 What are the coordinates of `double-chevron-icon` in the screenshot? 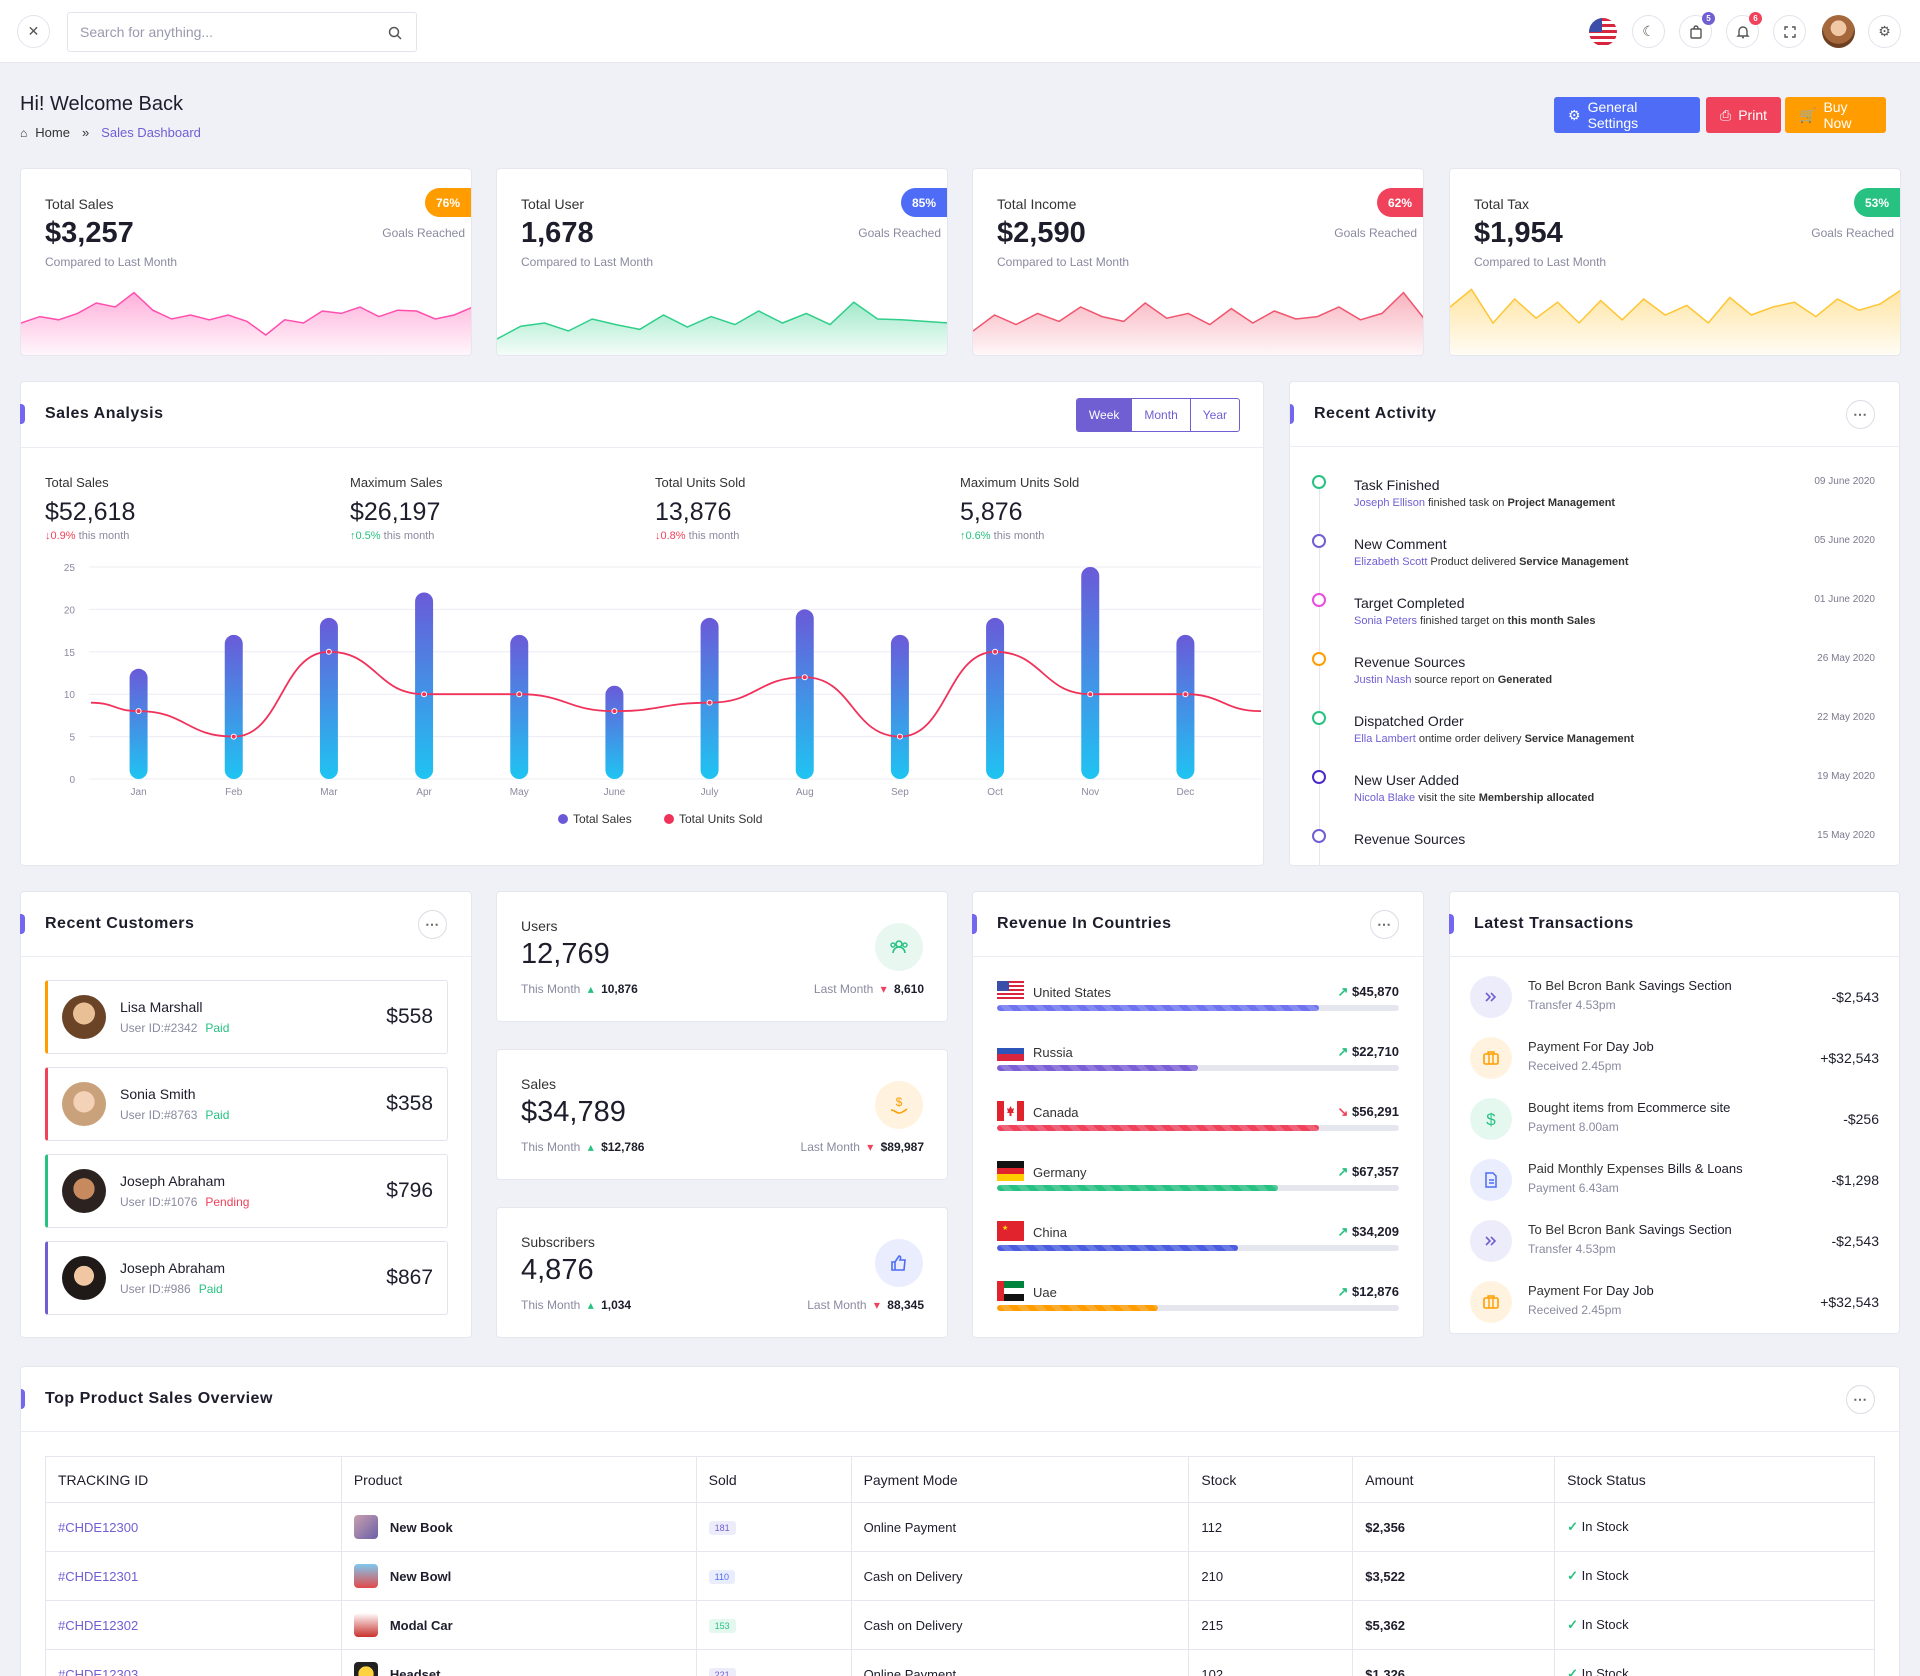 It's located at (1491, 997).